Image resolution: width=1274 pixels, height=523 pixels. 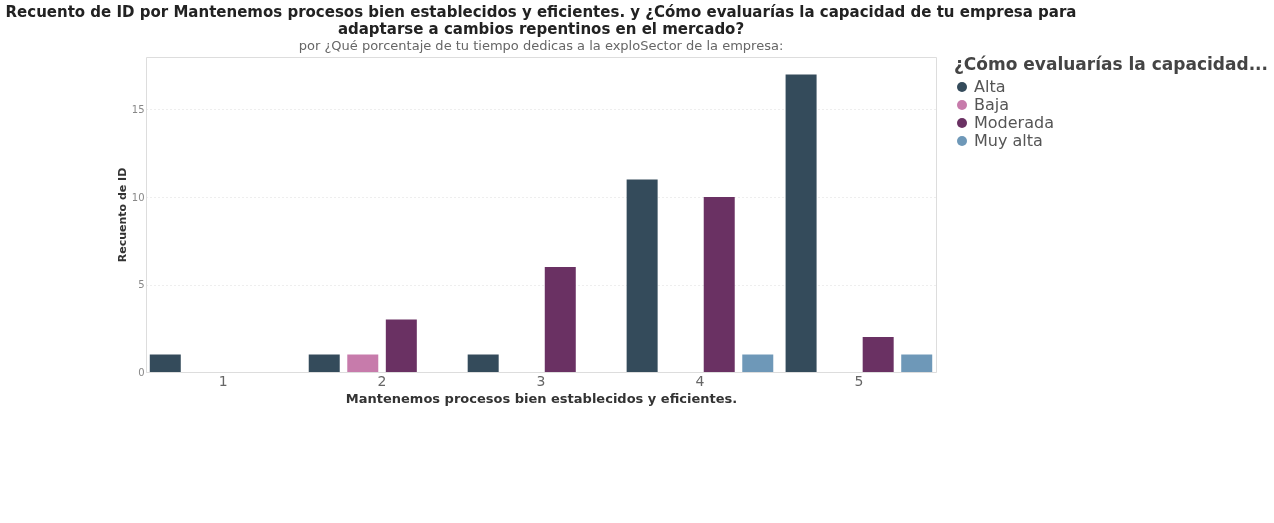 What do you see at coordinates (541, 45) in the screenshot?
I see `chart-subtitle: por ¿Qué porcentaje de tu tiempo dedicas a la exploSector de la empresa:` at bounding box center [541, 45].